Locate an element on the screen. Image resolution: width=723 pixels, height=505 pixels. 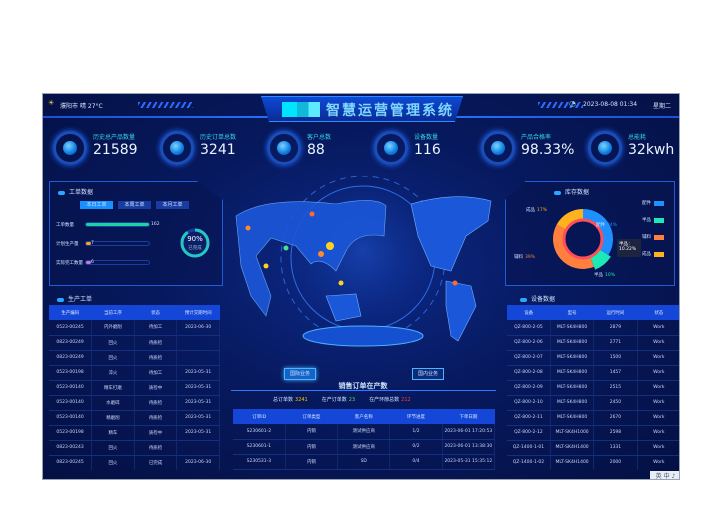
ime-indicator: 英 中 ♪ is located at coordinates (664, 475).